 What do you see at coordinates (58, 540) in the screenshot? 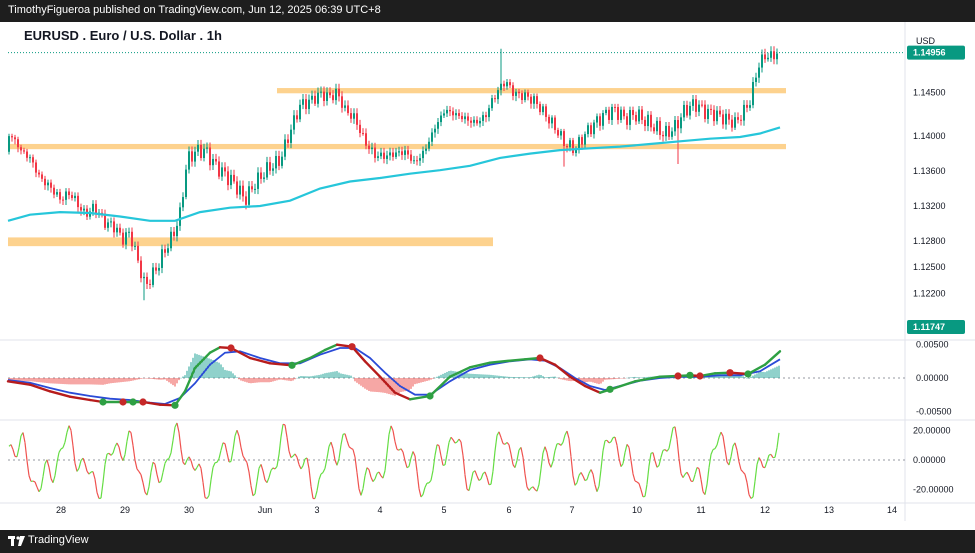
I see `tradingview-brand-text: TradingView` at bounding box center [58, 540].